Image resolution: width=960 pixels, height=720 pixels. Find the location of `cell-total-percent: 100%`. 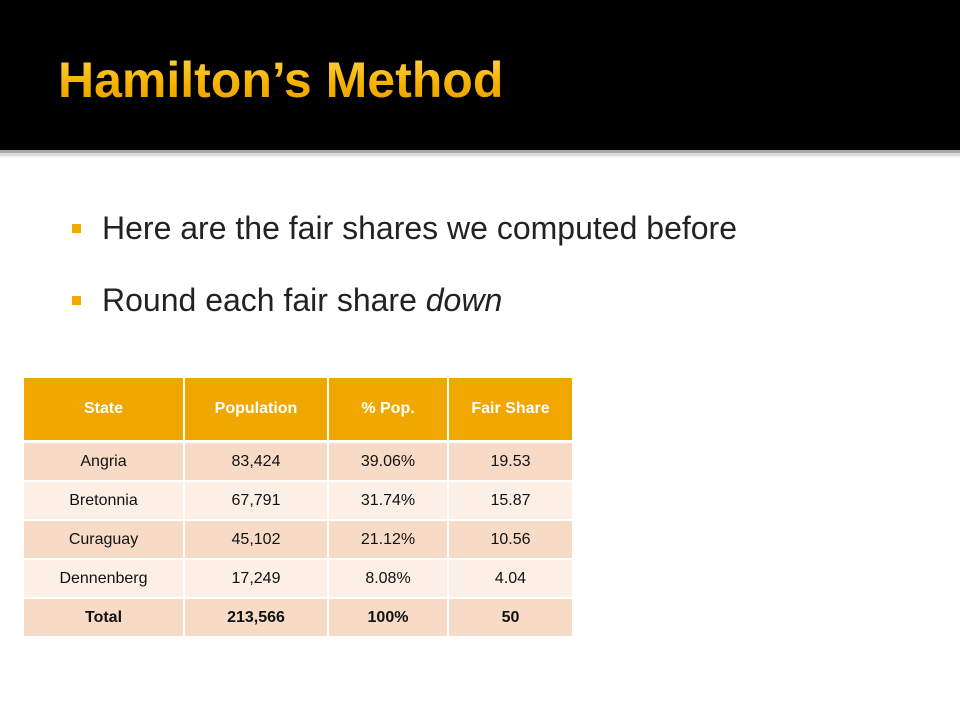

cell-total-percent: 100% is located at coordinates (388, 618).